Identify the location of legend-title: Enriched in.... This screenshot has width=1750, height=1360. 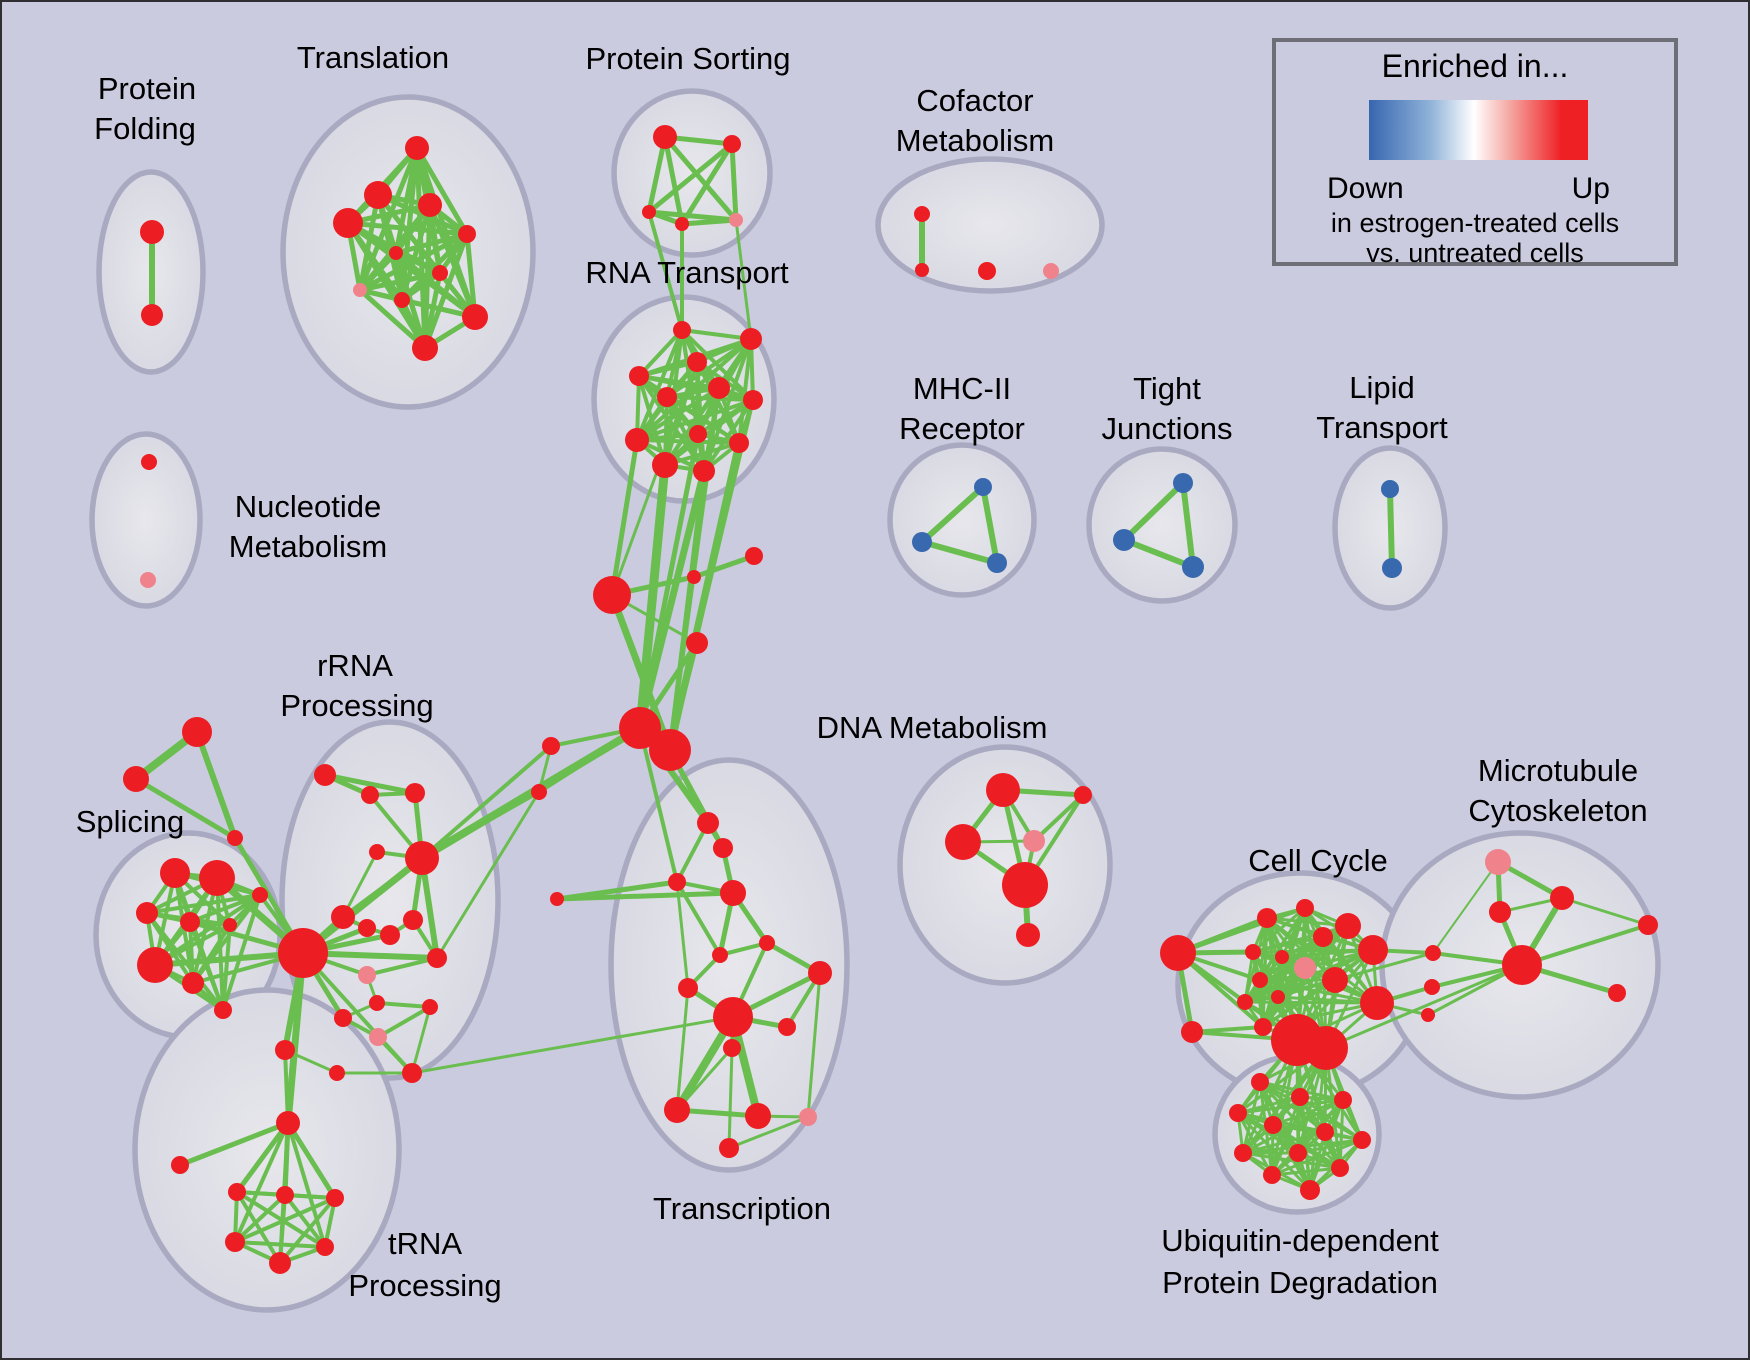
(1475, 66).